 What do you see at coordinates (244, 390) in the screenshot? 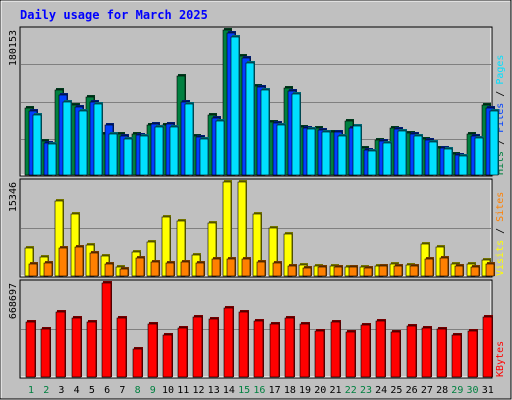
I see `day-label: 15` at bounding box center [244, 390].